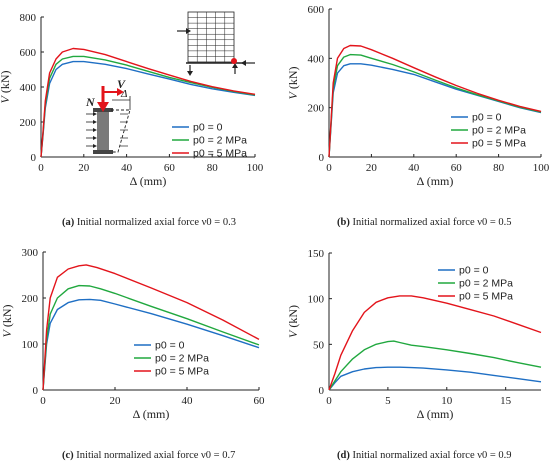  I want to click on caption-b-tag: (b), so click(343, 222).